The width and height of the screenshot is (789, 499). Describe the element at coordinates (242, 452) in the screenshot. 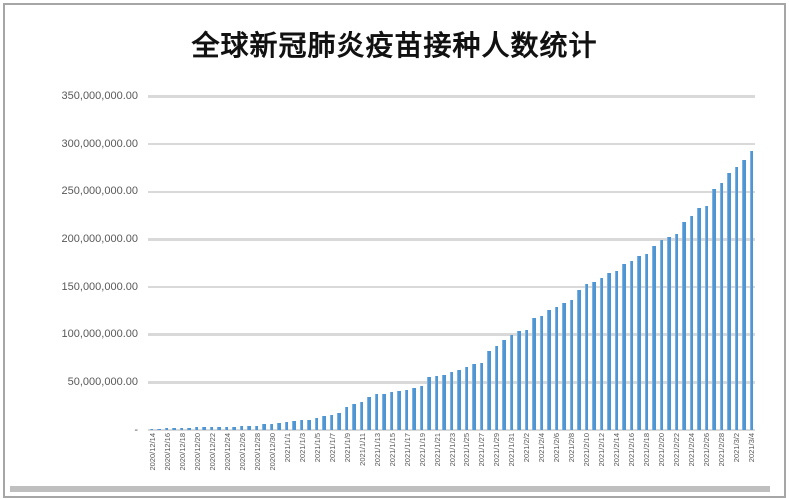

I see `x-axis-label: 2020/12/26` at that location.